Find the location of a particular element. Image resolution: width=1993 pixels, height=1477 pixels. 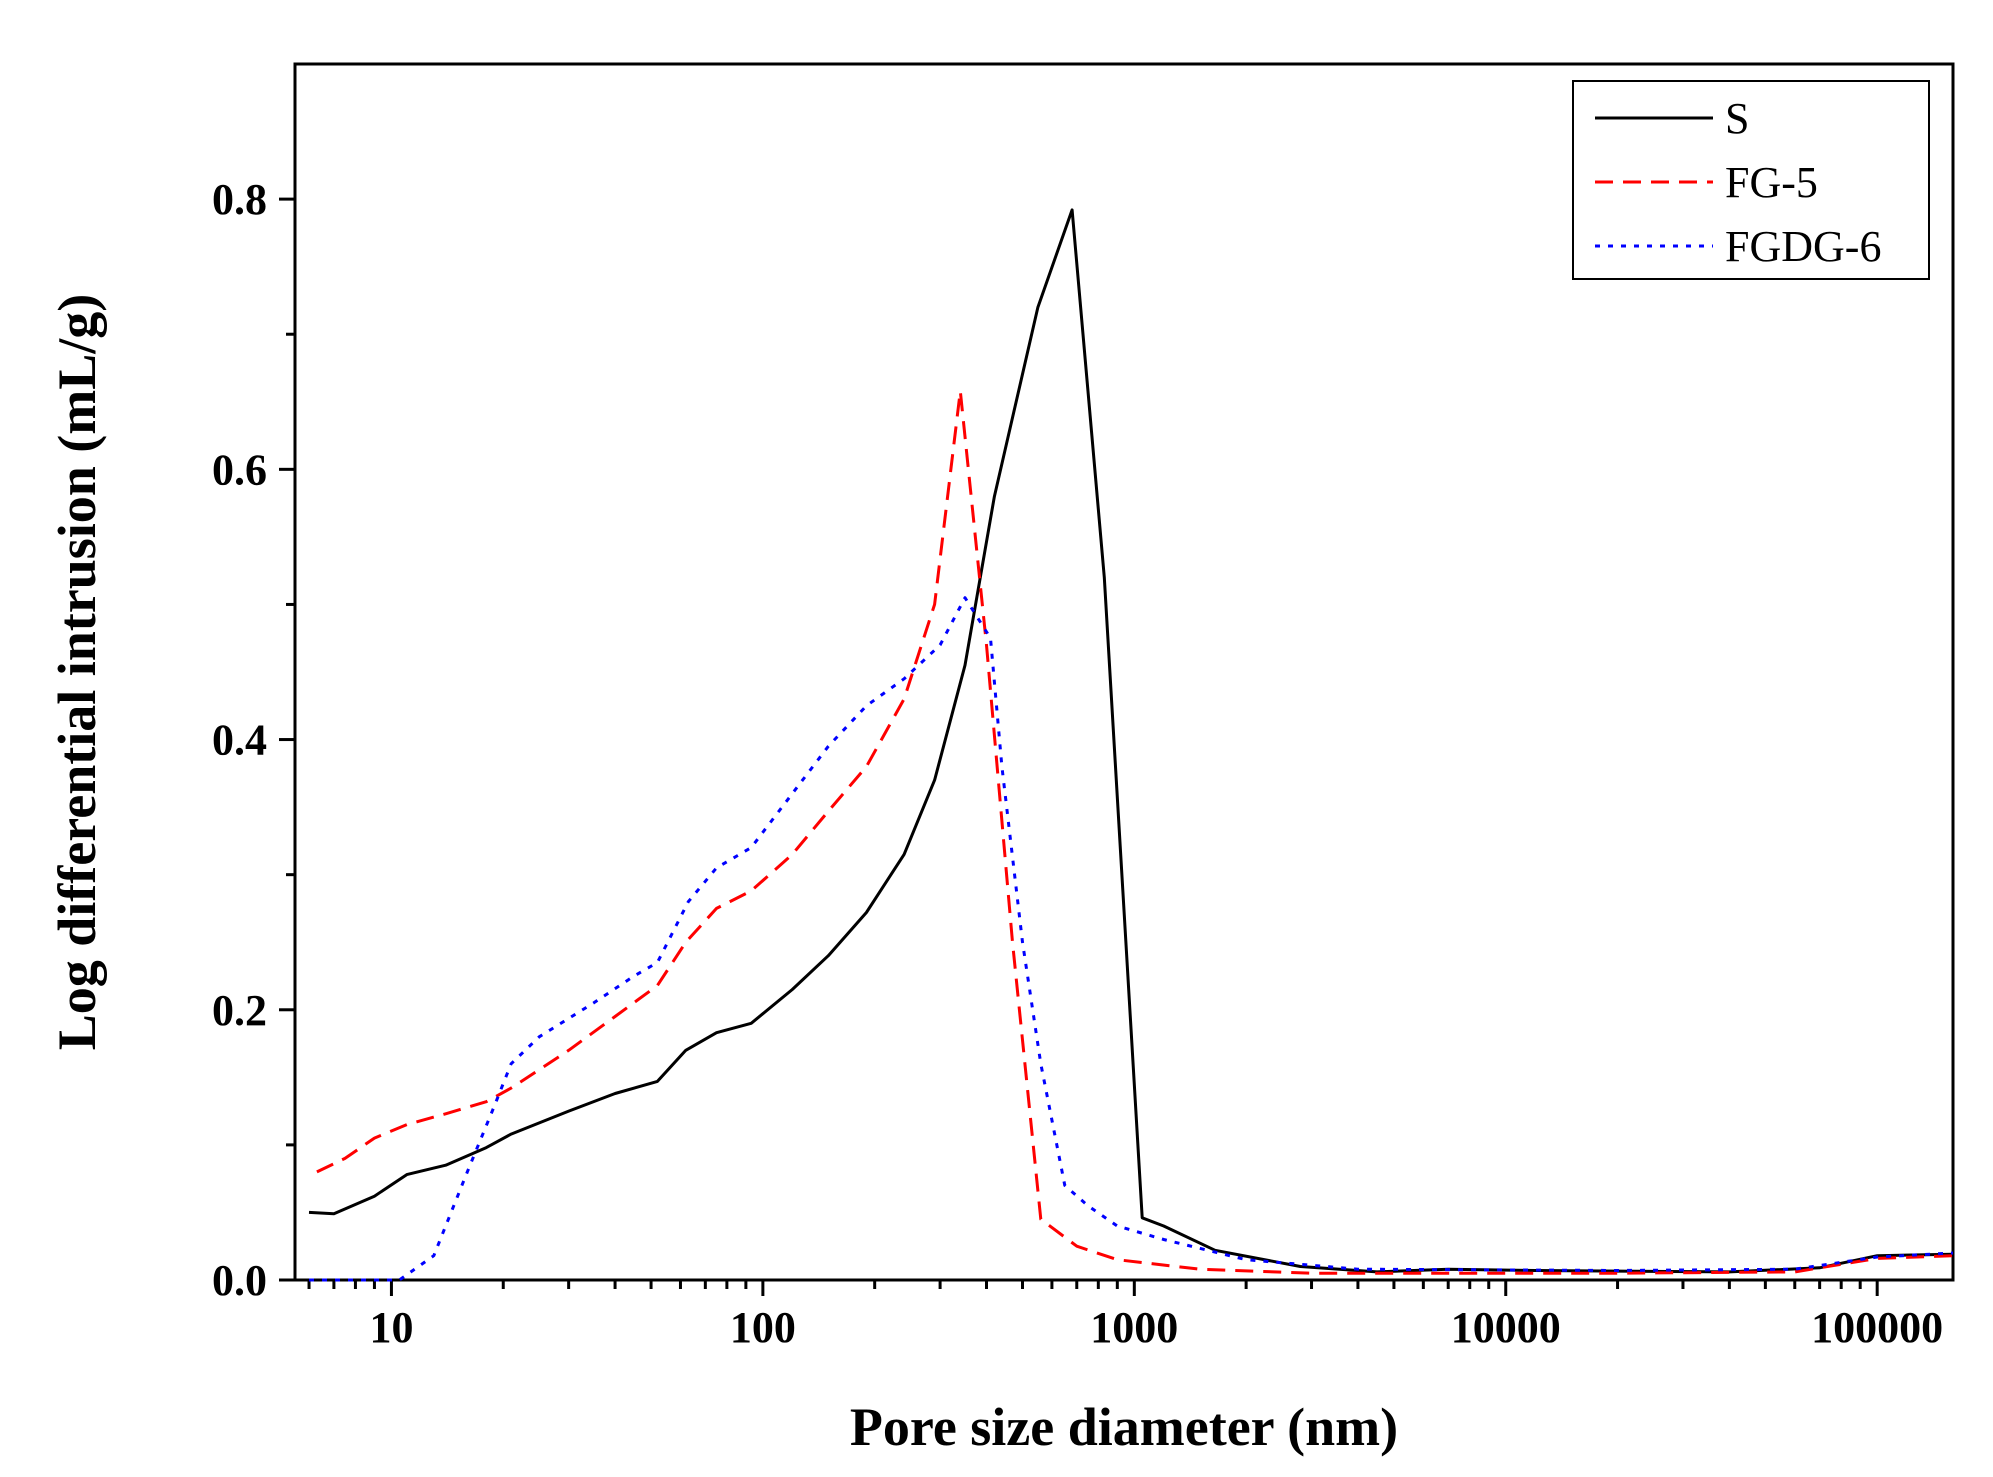

legend-box is located at coordinates (1751, 180).